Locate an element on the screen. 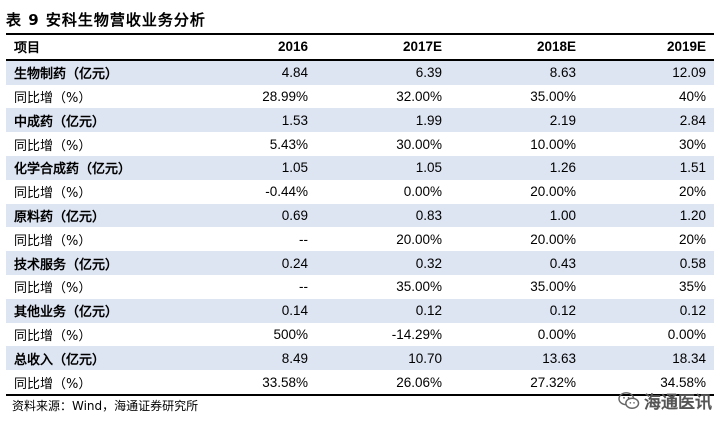  table-cell: 0.83 is located at coordinates (383, 215).